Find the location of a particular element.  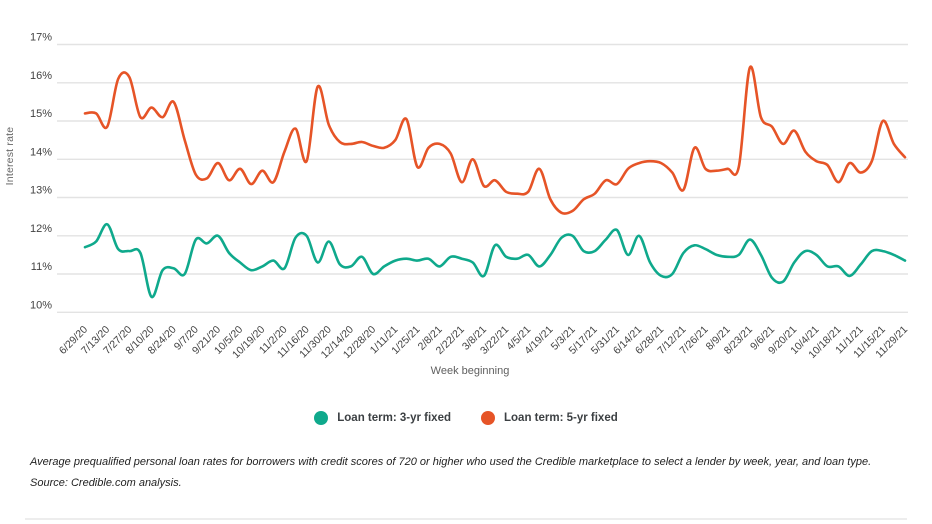

series-line-3yr-fixed is located at coordinates (495, 261).